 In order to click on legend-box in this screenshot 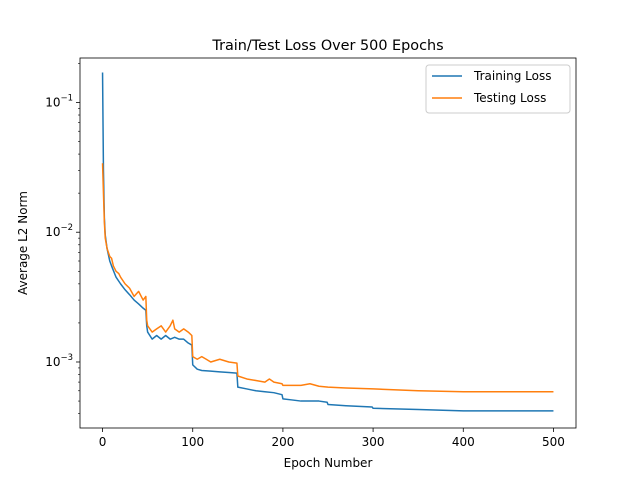, I will do `click(498, 89)`.